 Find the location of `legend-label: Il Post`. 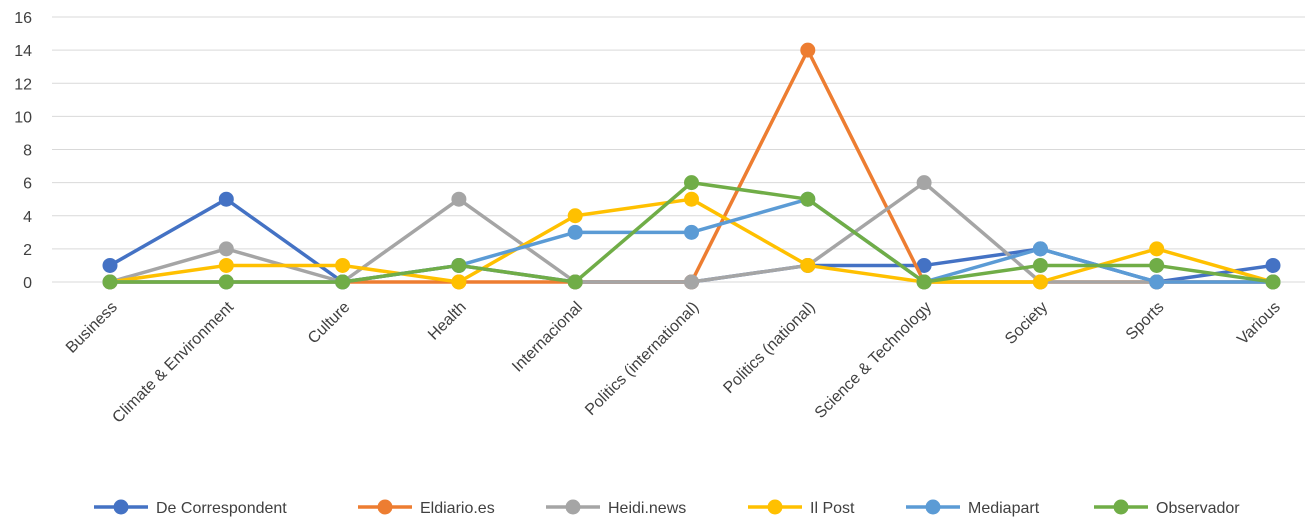

legend-label: Il Post is located at coordinates (832, 508).